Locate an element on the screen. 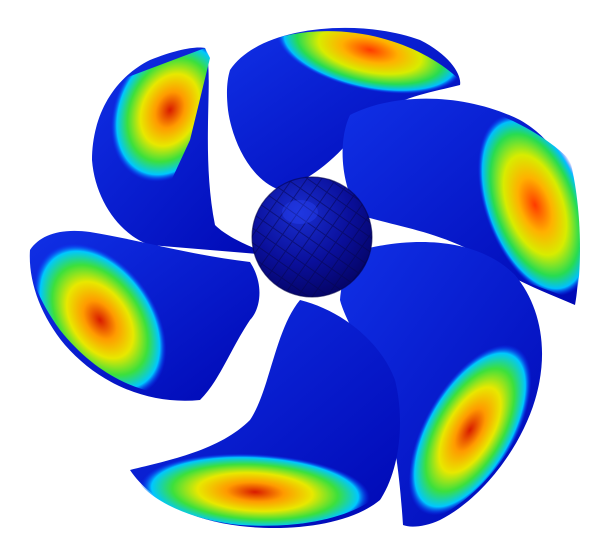 The width and height of the screenshot is (606, 541). hub is located at coordinates (312, 237).